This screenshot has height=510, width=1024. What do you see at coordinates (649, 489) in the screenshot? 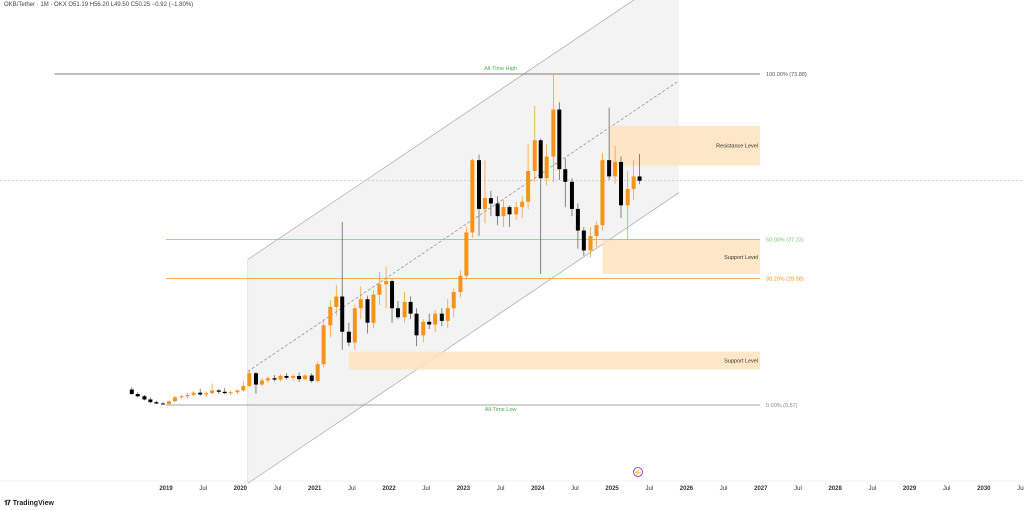
I see `x-tick-label-13: Jul` at bounding box center [649, 489].